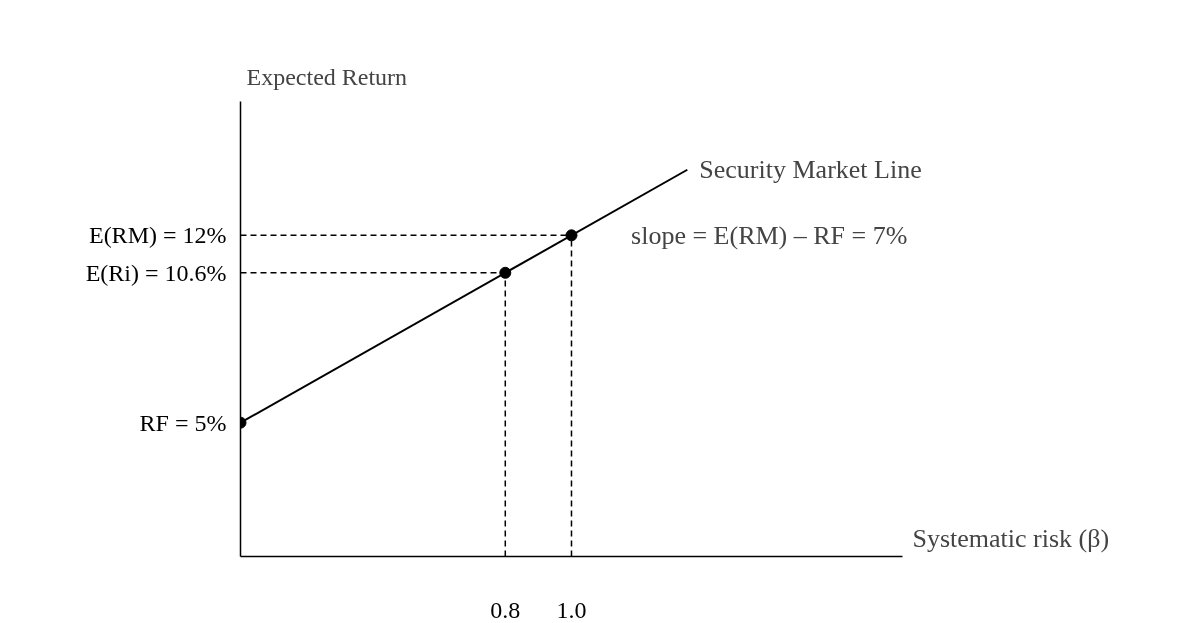 The height and width of the screenshot is (623, 1193). What do you see at coordinates (156, 272) in the screenshot?
I see `y-tick-label: E(Ri) = 10.6%` at bounding box center [156, 272].